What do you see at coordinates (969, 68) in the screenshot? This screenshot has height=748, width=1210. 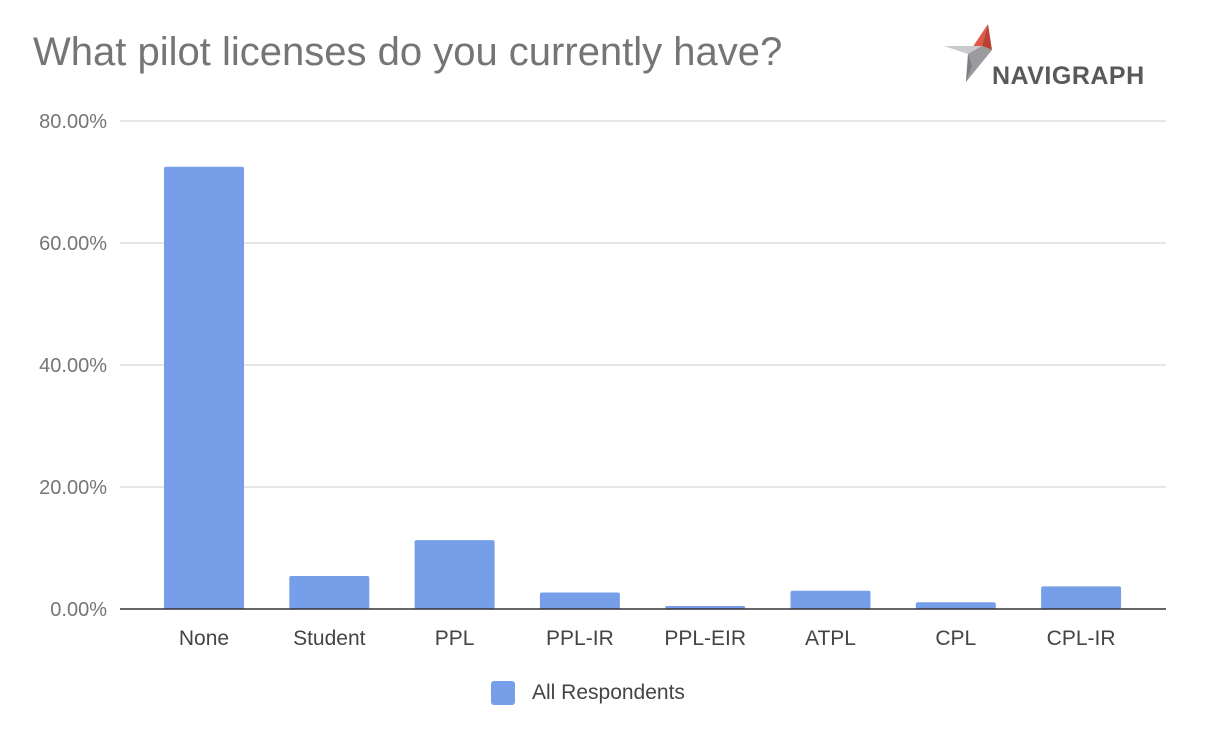 I see `logo-tail-facet` at bounding box center [969, 68].